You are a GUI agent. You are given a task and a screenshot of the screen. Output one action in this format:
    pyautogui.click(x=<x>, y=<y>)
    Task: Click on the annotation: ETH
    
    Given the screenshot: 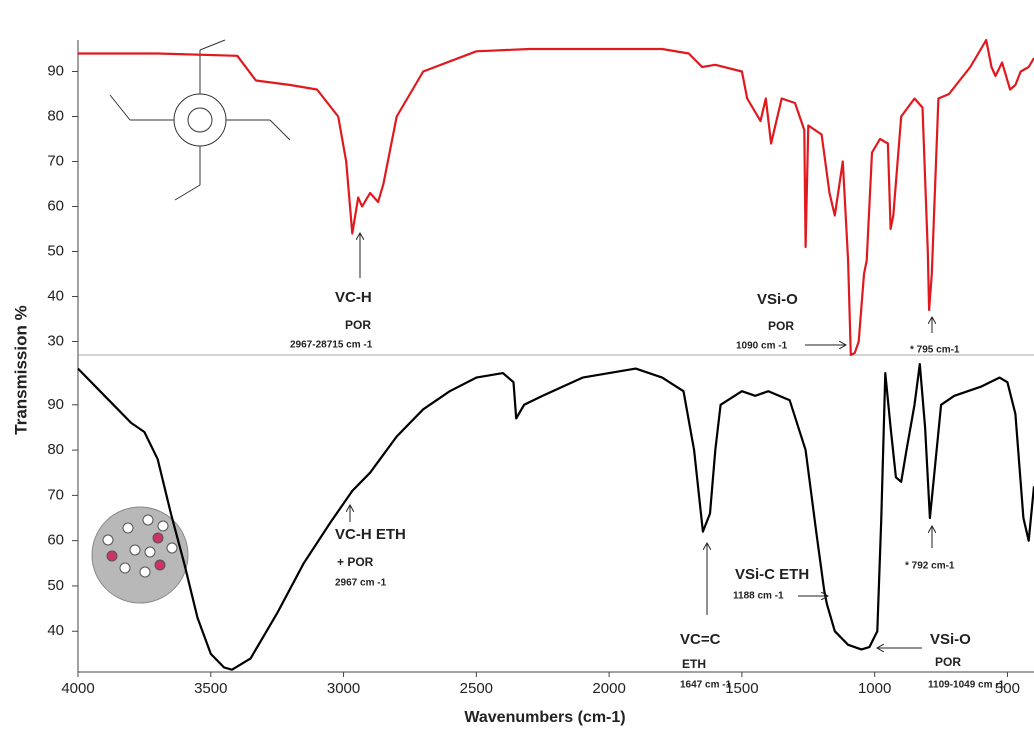 What is the action you would take?
    pyautogui.click(x=694, y=664)
    